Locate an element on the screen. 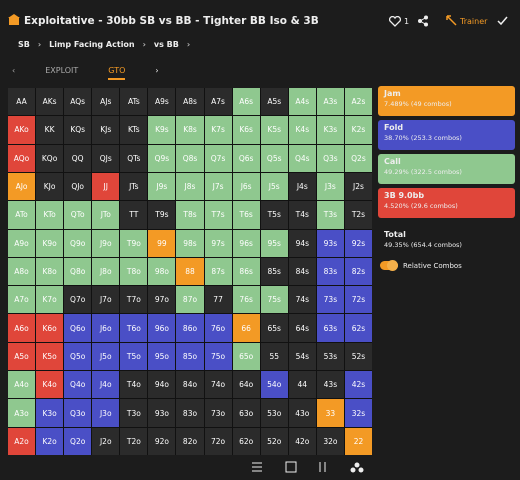 This screenshot has height=480, width=520. hand-cell: J2s is located at coordinates (358, 186).